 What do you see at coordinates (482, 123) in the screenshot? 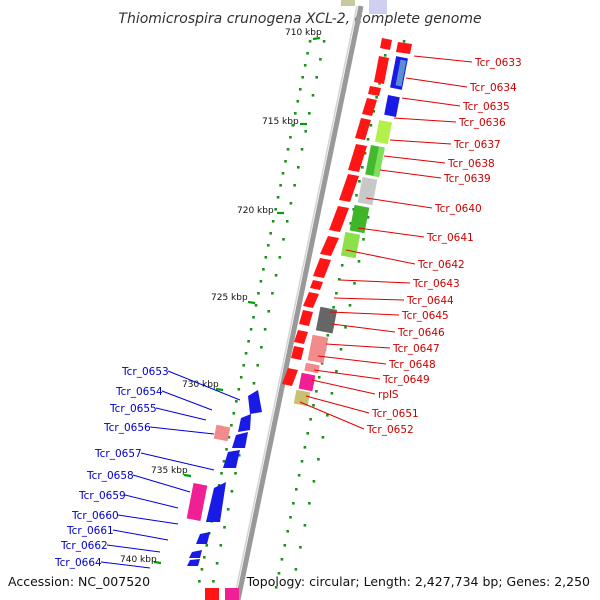
I see `gene-label-tcr_0636: Tcr_0636` at bounding box center [482, 123].